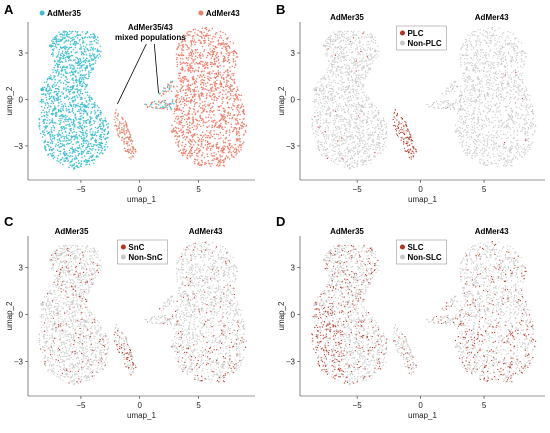 The width and height of the screenshot is (550, 433). What do you see at coordinates (201, 13) in the screenshot?
I see `legend-swatch` at bounding box center [201, 13].